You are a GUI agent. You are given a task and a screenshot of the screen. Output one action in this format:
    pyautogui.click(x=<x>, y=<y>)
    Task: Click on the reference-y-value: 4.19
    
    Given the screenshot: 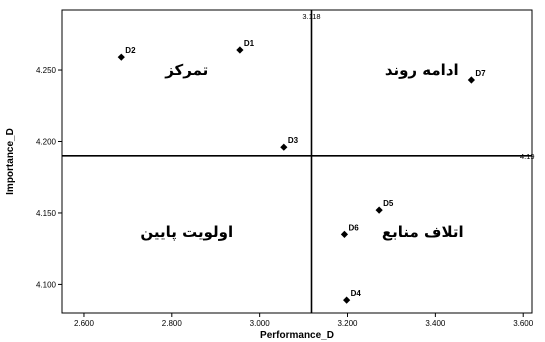 What is the action you would take?
    pyautogui.click(x=527, y=156)
    